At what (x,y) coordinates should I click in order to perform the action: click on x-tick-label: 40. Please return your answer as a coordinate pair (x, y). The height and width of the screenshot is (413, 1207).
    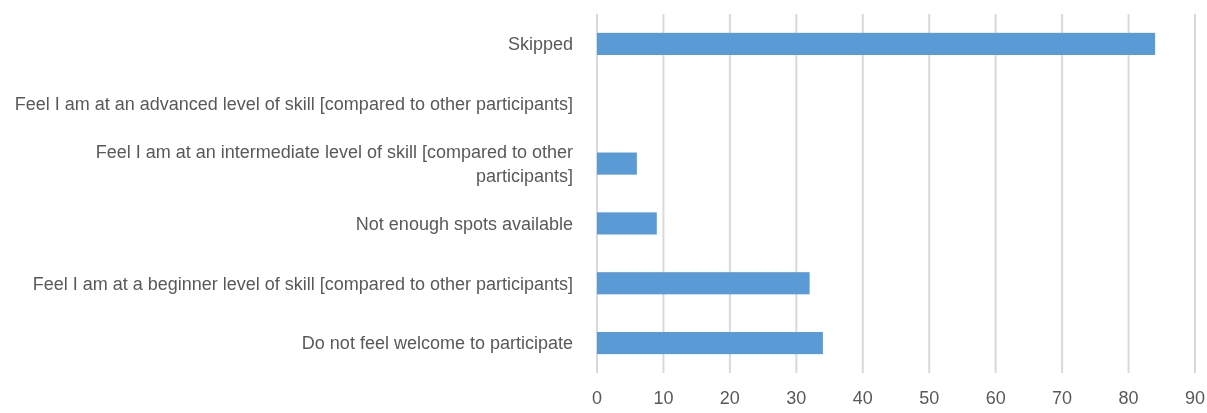
    Looking at the image, I should click on (862, 398).